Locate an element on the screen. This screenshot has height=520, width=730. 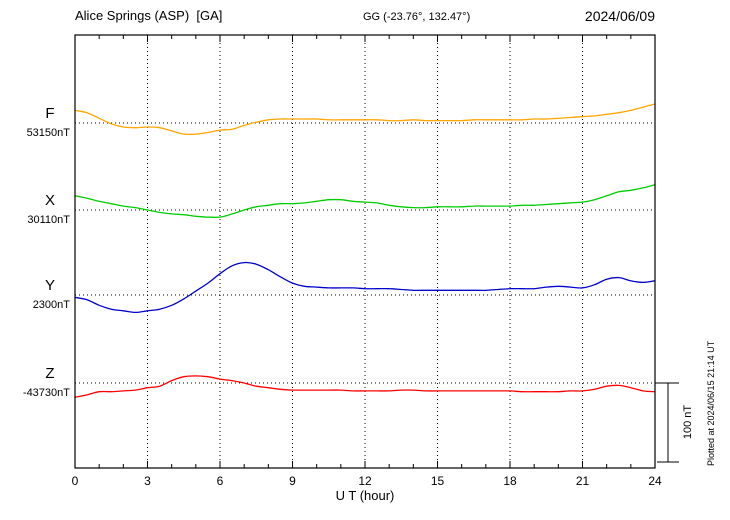
scale-bar-label: 100 nT is located at coordinates (688, 422).